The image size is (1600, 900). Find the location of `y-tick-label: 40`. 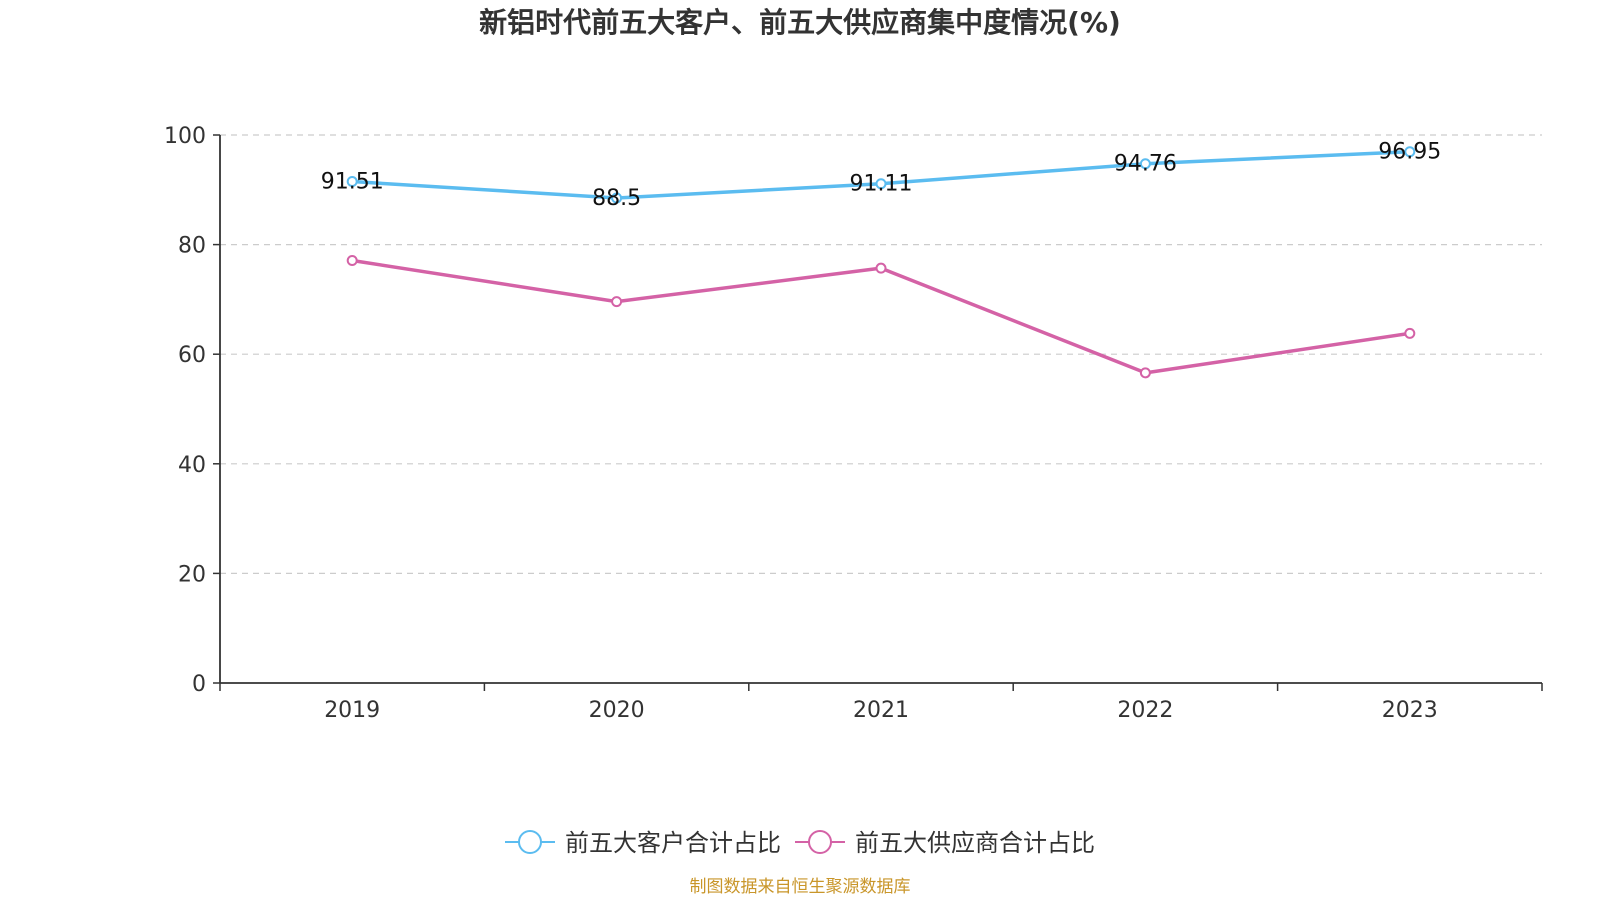

y-tick-label: 40 is located at coordinates (192, 465).